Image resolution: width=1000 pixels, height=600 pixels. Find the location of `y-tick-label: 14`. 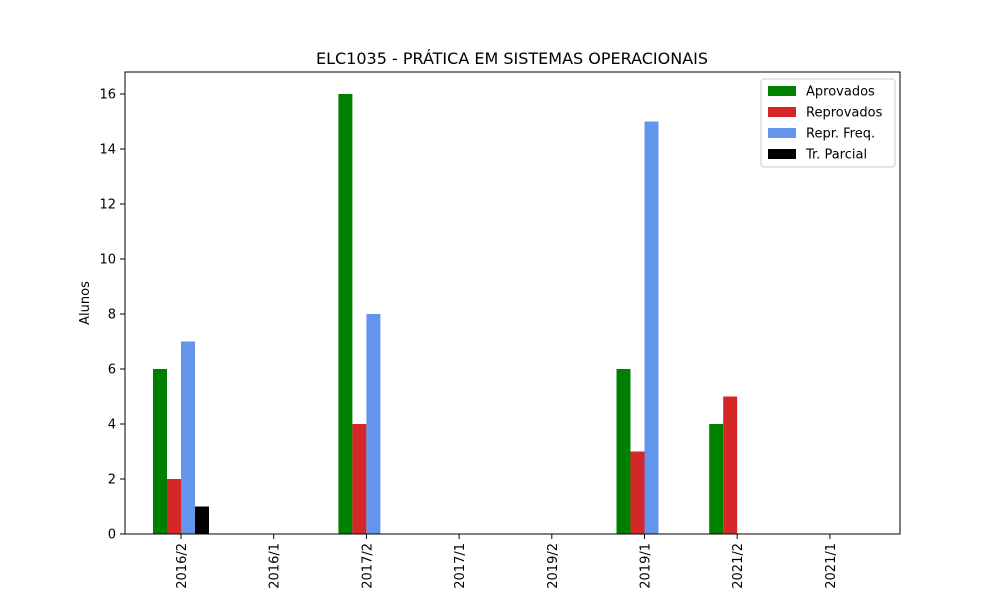

y-tick-label: 14 is located at coordinates (107, 150).